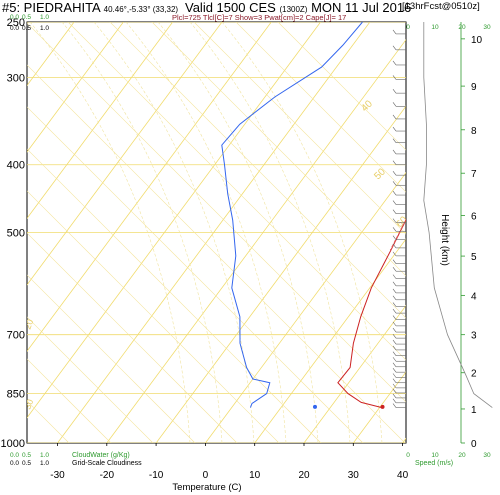  Describe the element at coordinates (13, 444) in the screenshot. I see `pressure-tick-label: 1000` at that location.